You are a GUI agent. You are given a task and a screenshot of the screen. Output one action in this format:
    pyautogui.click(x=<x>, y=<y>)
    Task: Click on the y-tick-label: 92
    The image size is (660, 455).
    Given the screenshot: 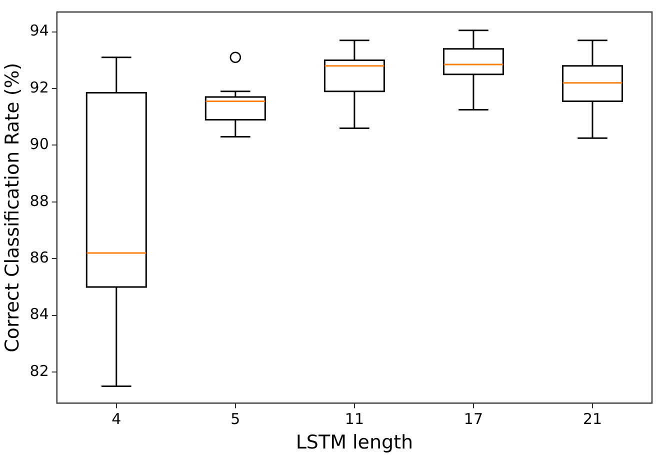 What is the action you would take?
    pyautogui.click(x=39, y=87)
    